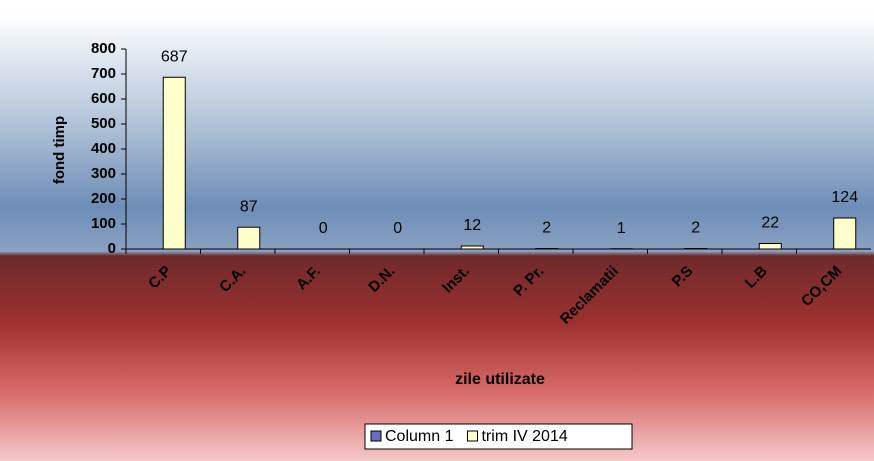 The width and height of the screenshot is (874, 461). What do you see at coordinates (103, 173) in the screenshot?
I see `y-tick-label: 300` at bounding box center [103, 173].